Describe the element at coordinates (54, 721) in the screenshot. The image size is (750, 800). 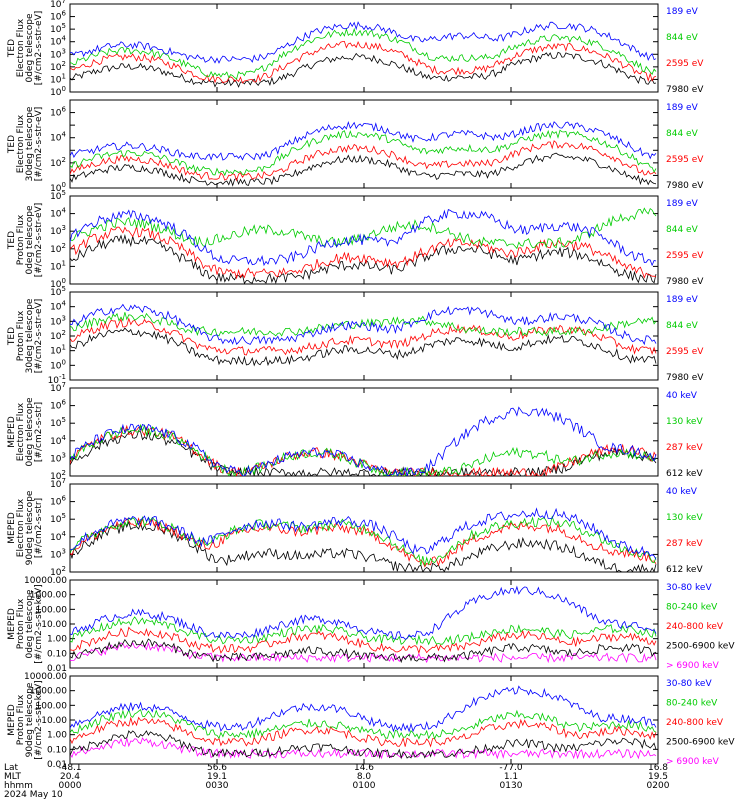
I see `y-tick-label: 10.00` at that location.